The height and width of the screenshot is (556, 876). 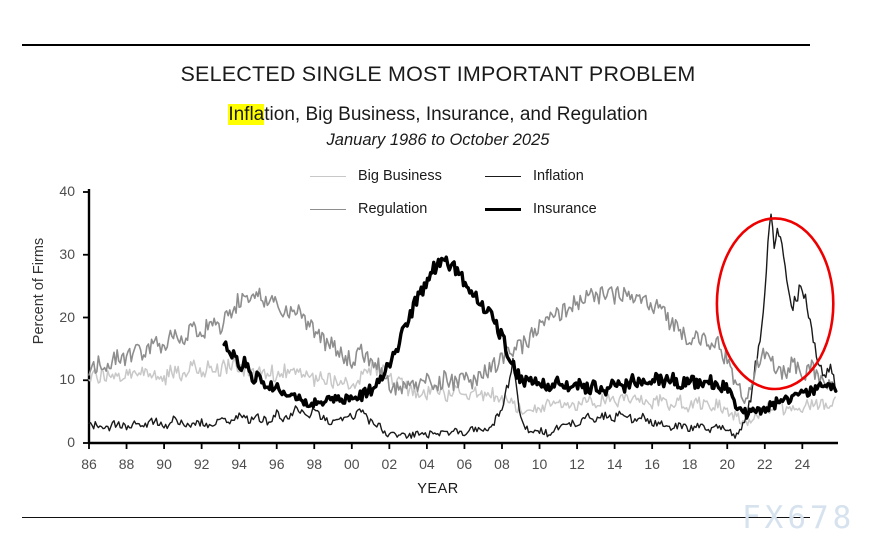 What do you see at coordinates (503, 209) in the screenshot?
I see `legend-swatch-insurance` at bounding box center [503, 209].